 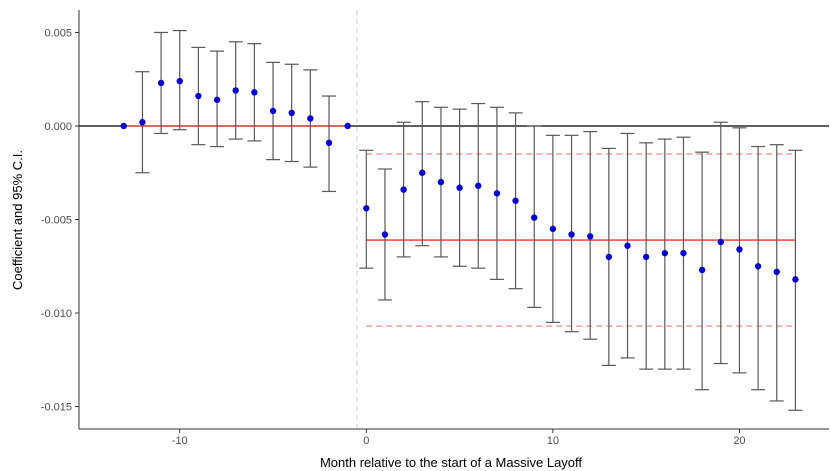 What do you see at coordinates (739, 441) in the screenshot?
I see `x-tick-label: 20` at bounding box center [739, 441].